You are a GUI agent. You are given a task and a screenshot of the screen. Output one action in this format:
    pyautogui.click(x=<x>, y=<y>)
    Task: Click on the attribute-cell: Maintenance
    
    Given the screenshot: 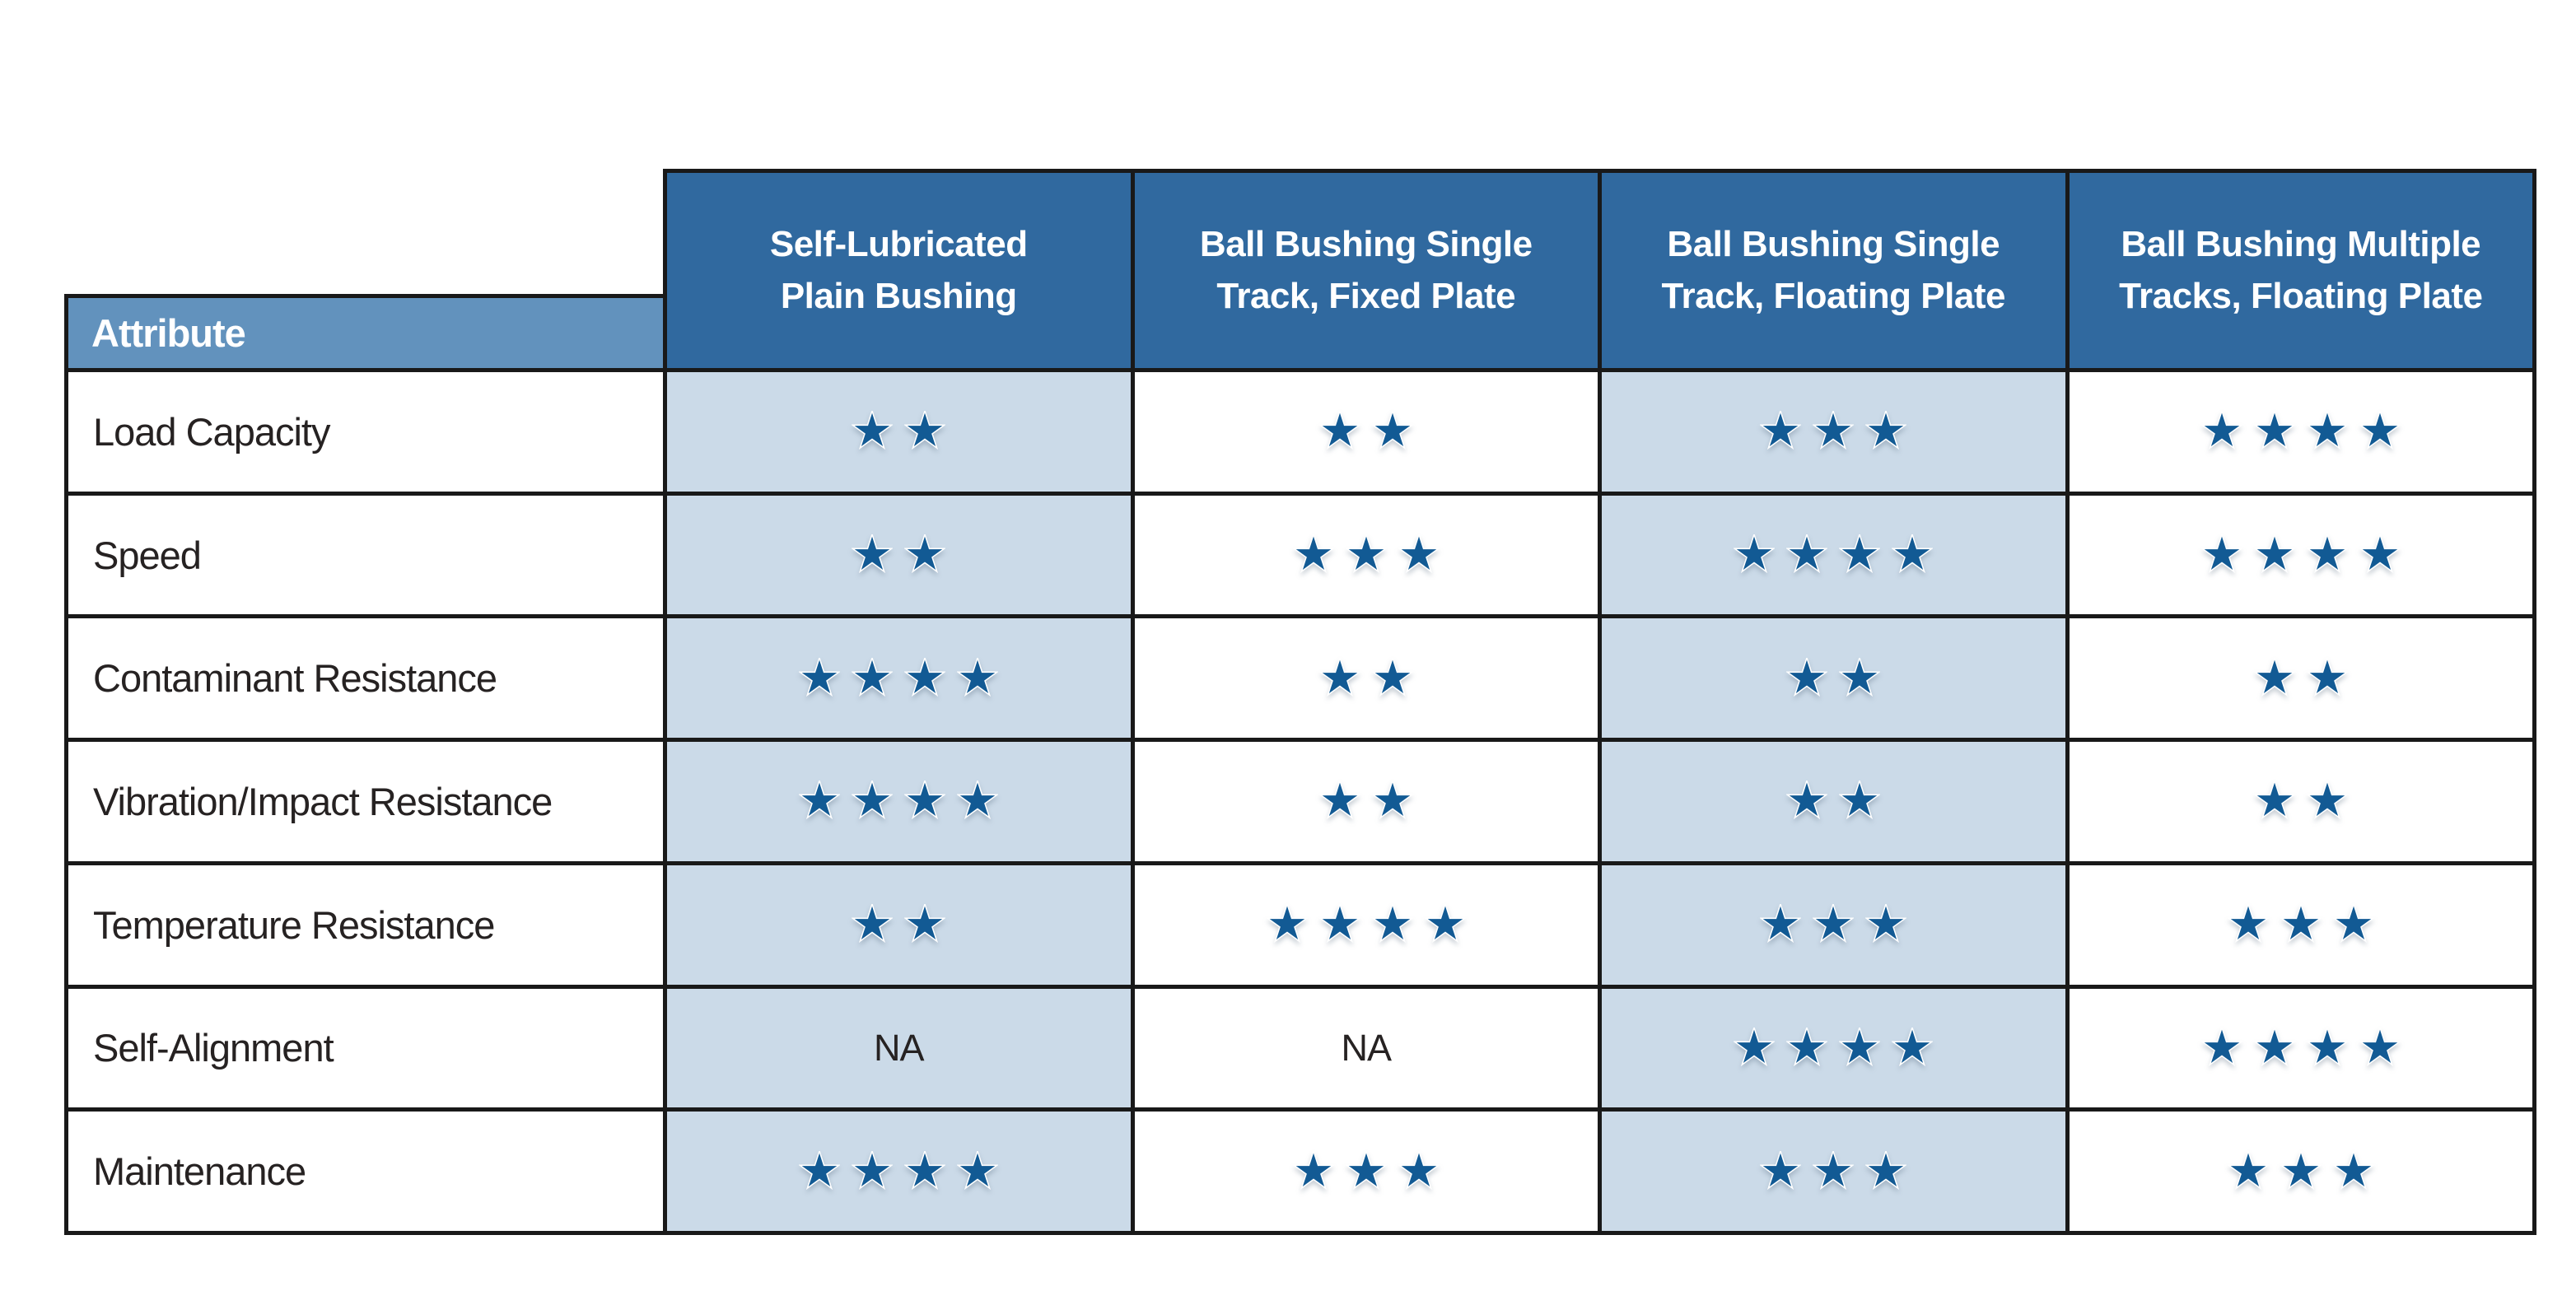 What is the action you would take?
    pyautogui.click(x=365, y=1173)
    